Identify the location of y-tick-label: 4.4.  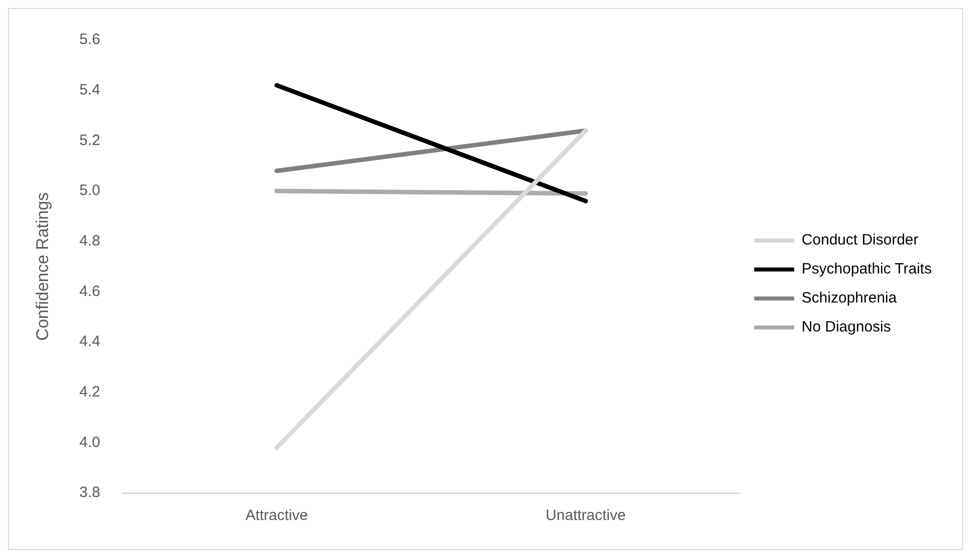
(89, 341).